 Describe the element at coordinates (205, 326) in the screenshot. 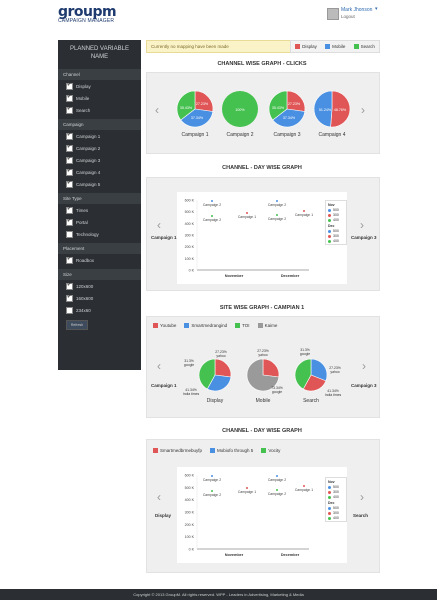

I see `legend-smartmedrangind: Smartmedrangind` at that location.